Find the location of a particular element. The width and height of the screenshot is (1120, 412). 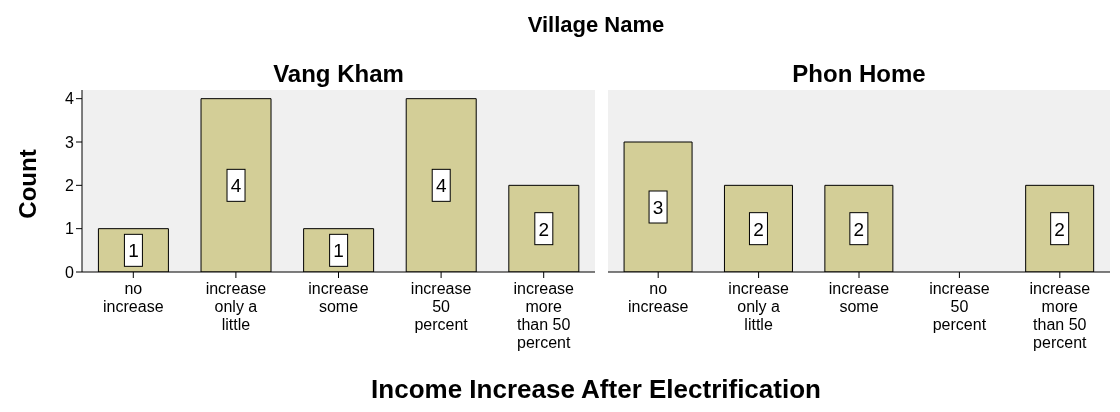

y-tick-label: 3 is located at coordinates (70, 142).